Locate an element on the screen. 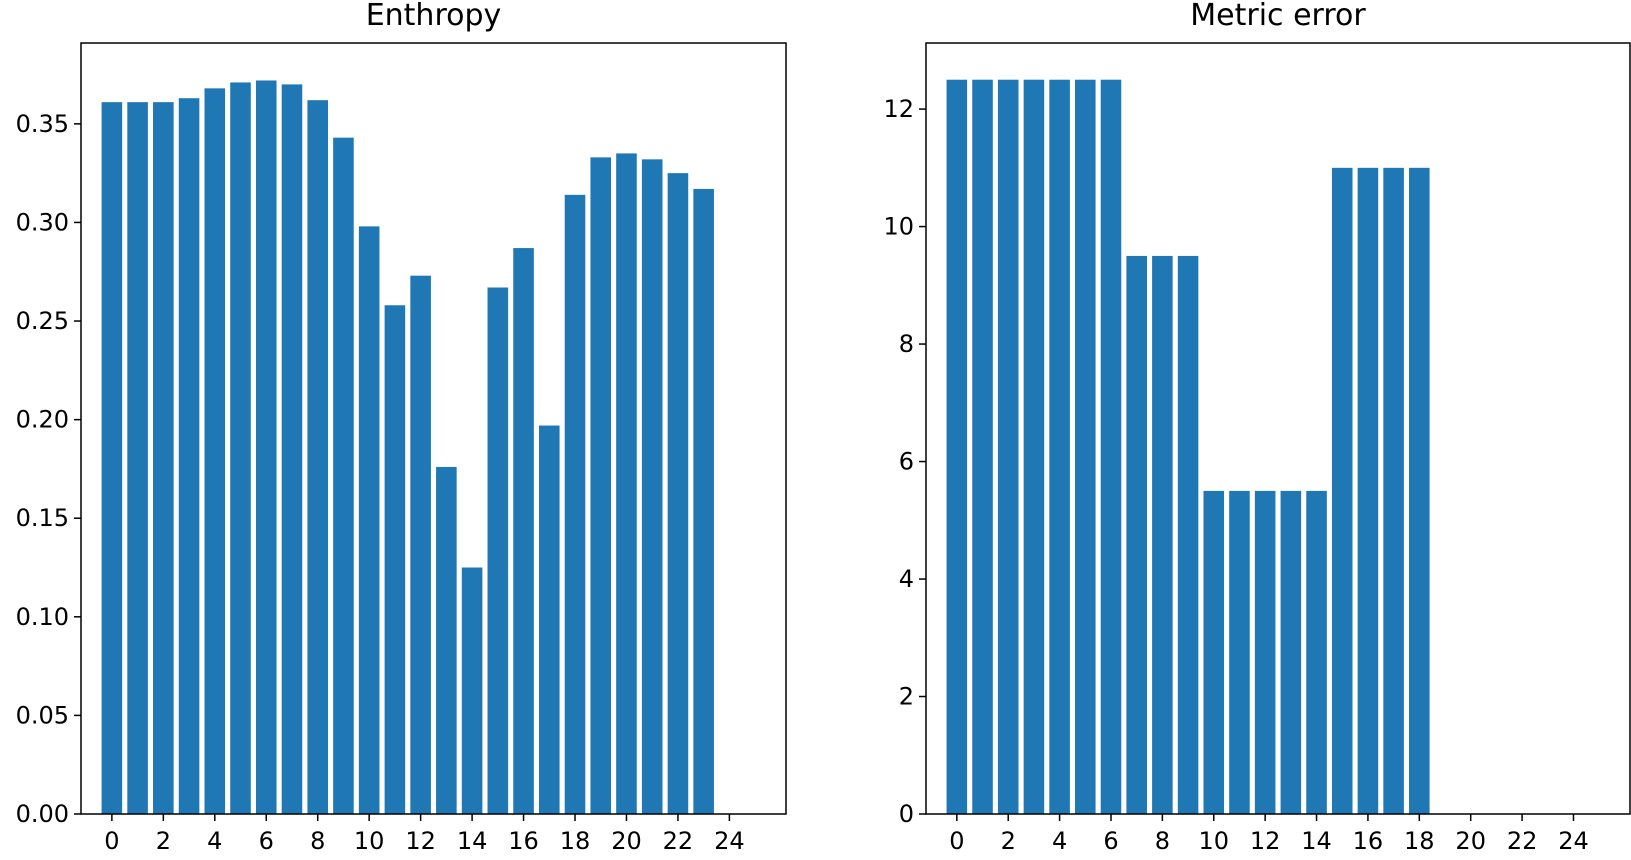 The image size is (1631, 860). y-tick-label: 0.20 is located at coordinates (42, 420).